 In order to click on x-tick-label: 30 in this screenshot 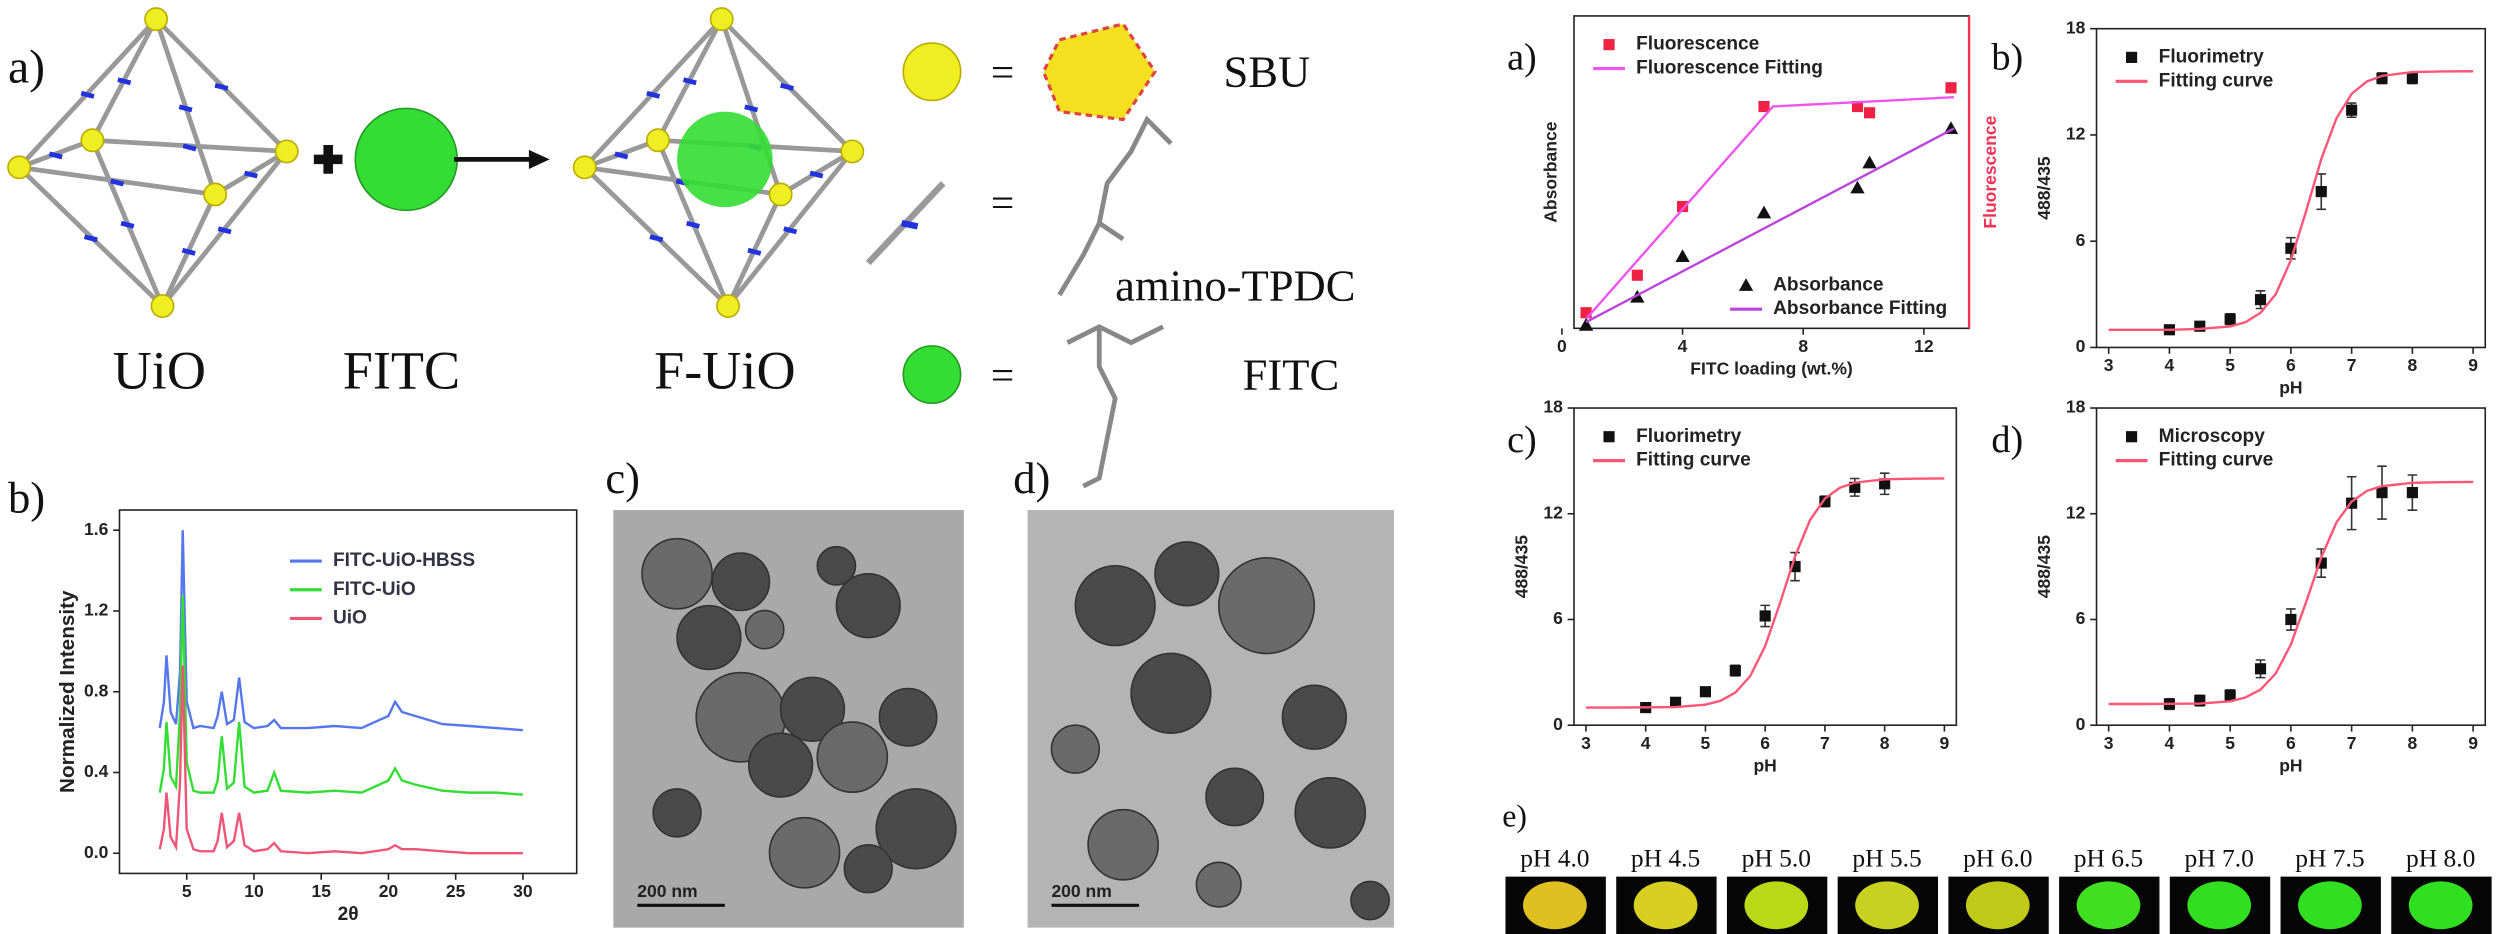, I will do `click(523, 891)`.